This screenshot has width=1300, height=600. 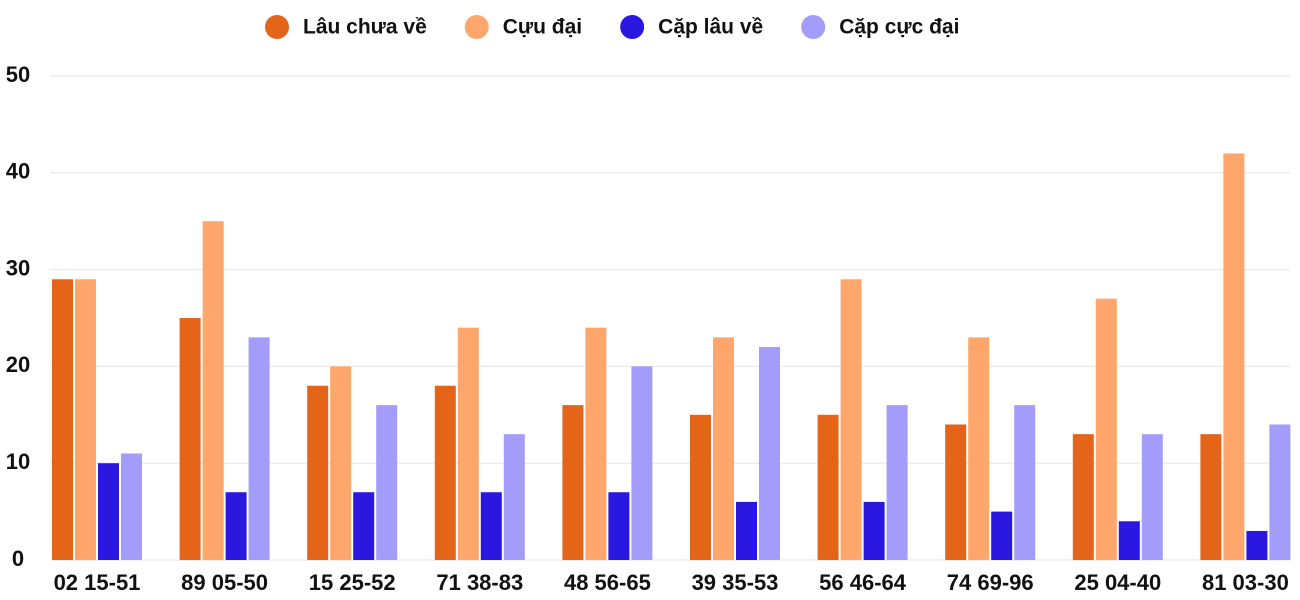 I want to click on legend-label: Cặp cực đại, so click(x=899, y=27).